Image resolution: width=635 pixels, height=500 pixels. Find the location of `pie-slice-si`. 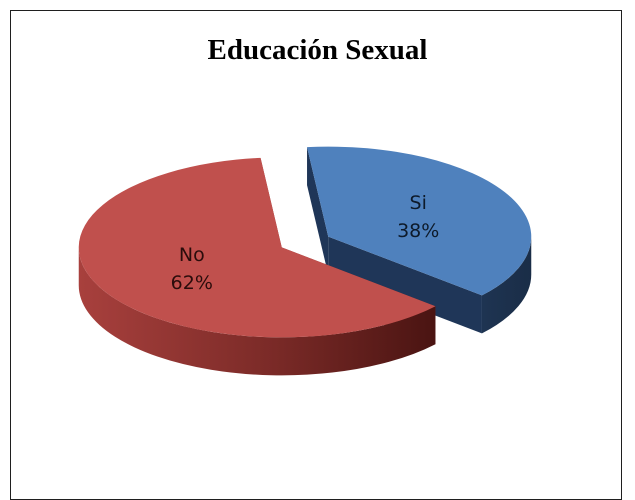

pie-slice-si is located at coordinates (419, 240).